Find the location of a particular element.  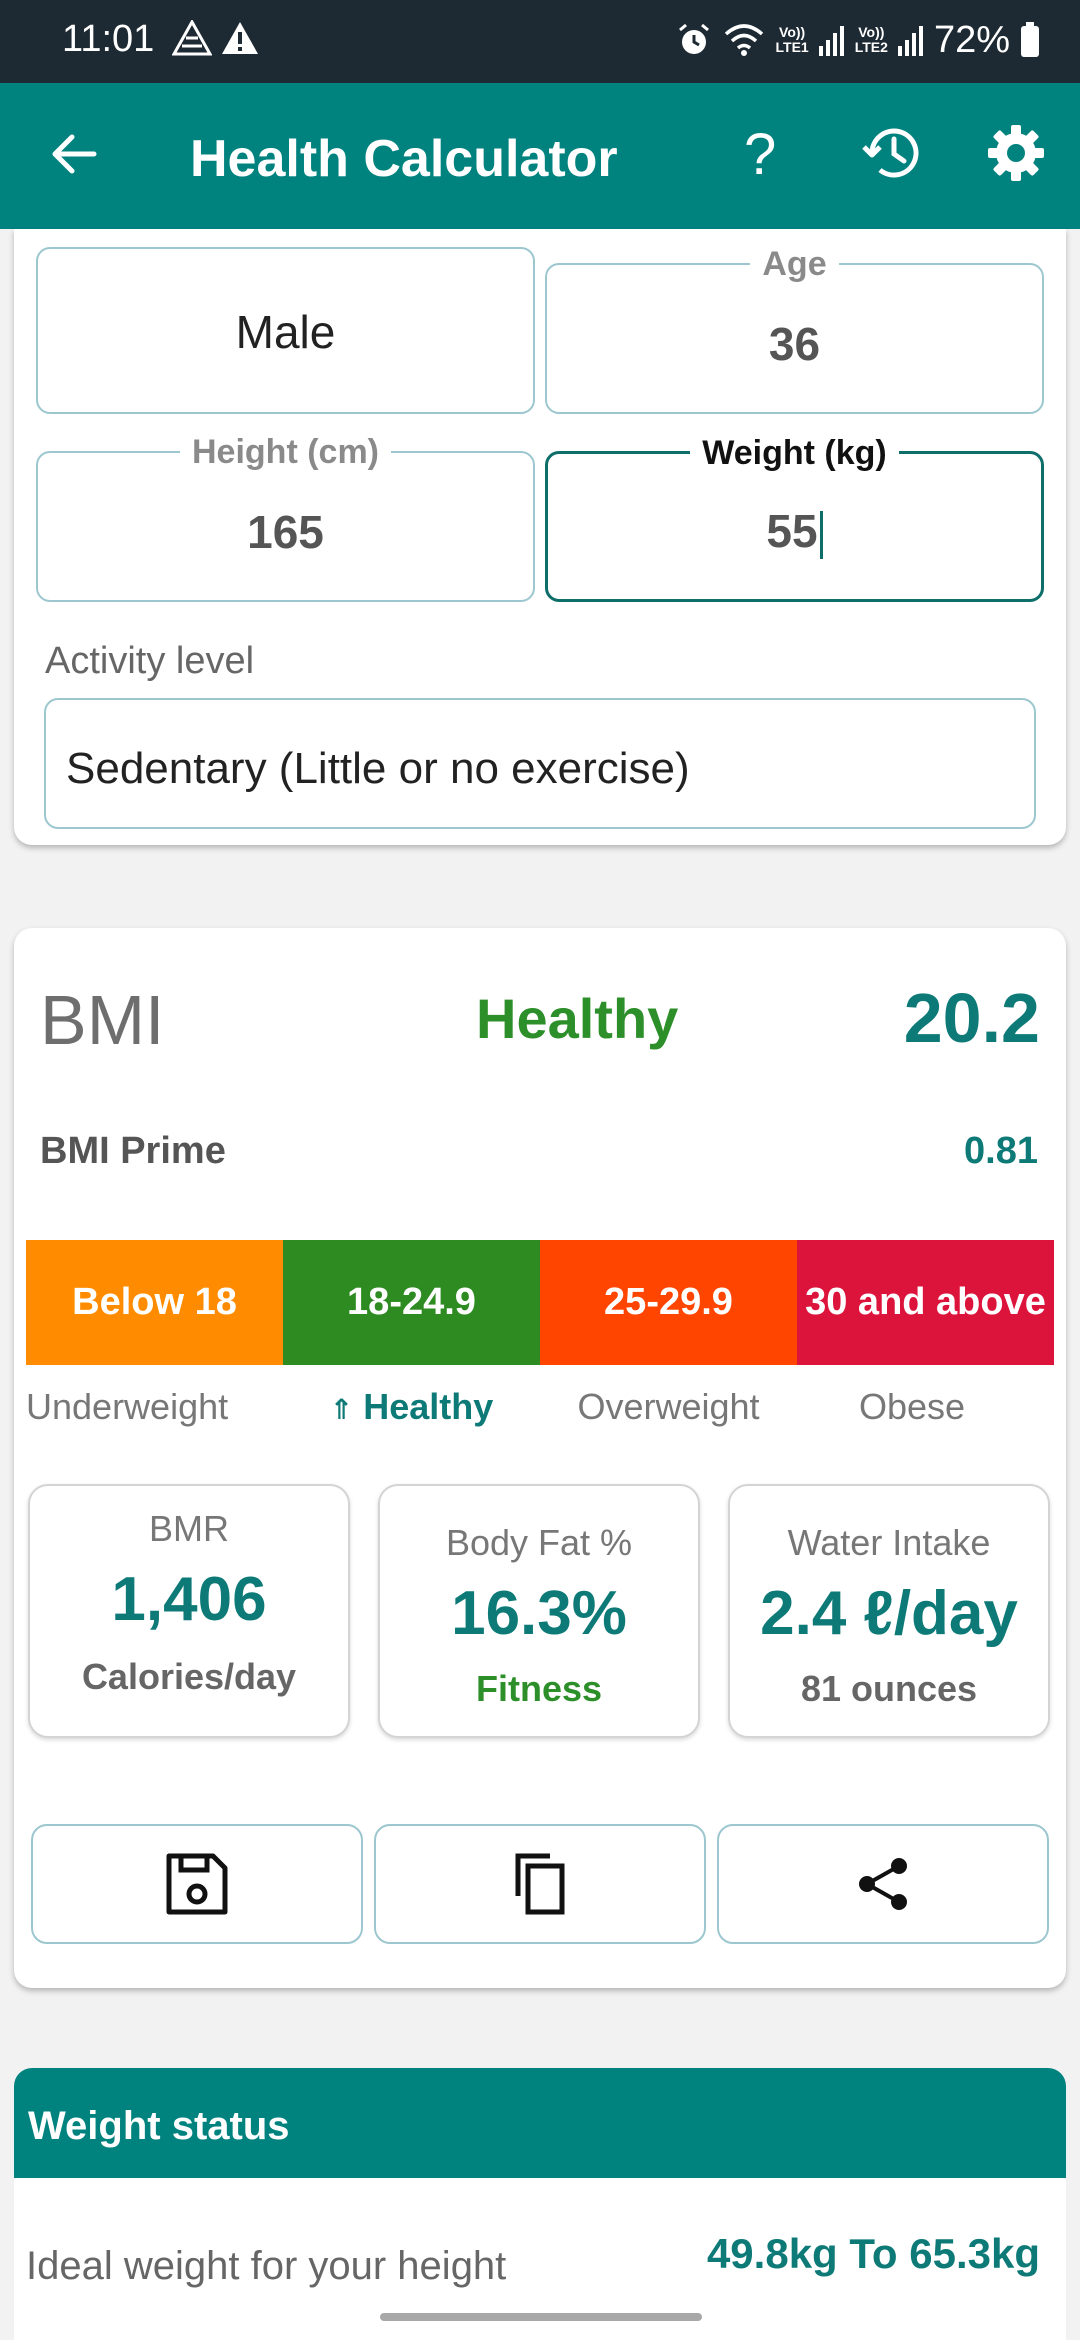

history-icon is located at coordinates (892, 153).